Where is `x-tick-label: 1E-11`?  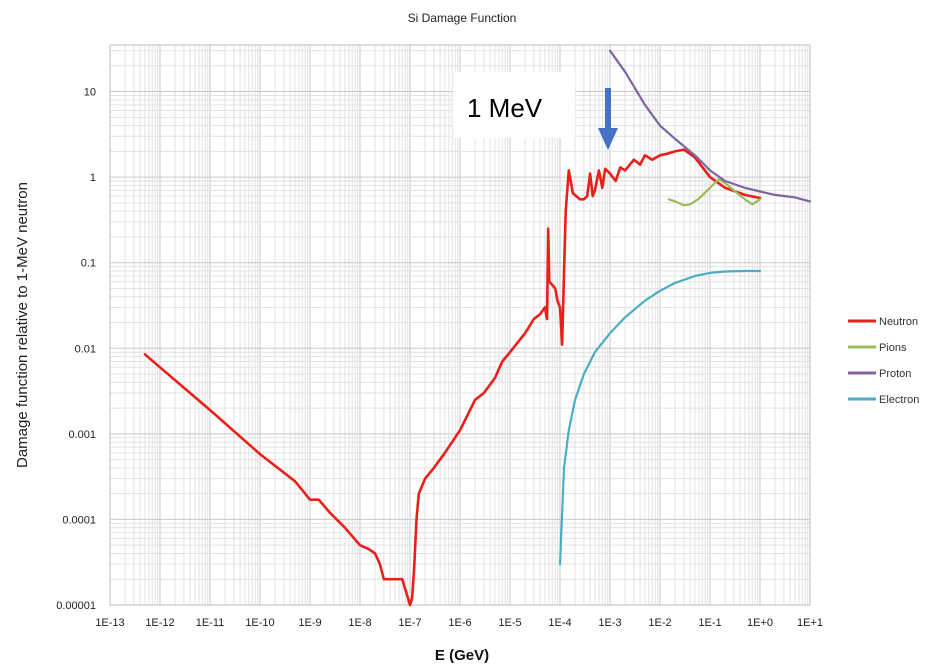 x-tick-label: 1E-11 is located at coordinates (210, 623).